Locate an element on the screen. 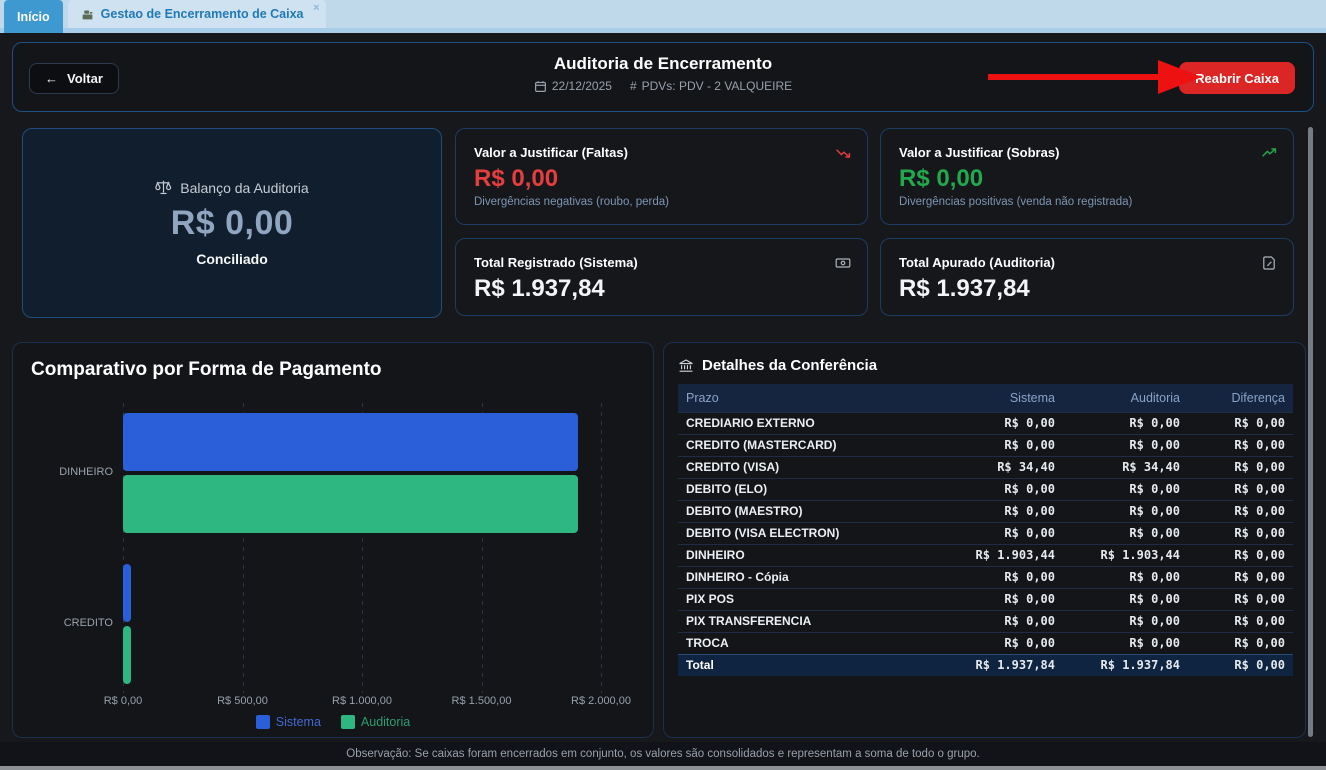  sobras-value: R$ 0,00 is located at coordinates (941, 178).